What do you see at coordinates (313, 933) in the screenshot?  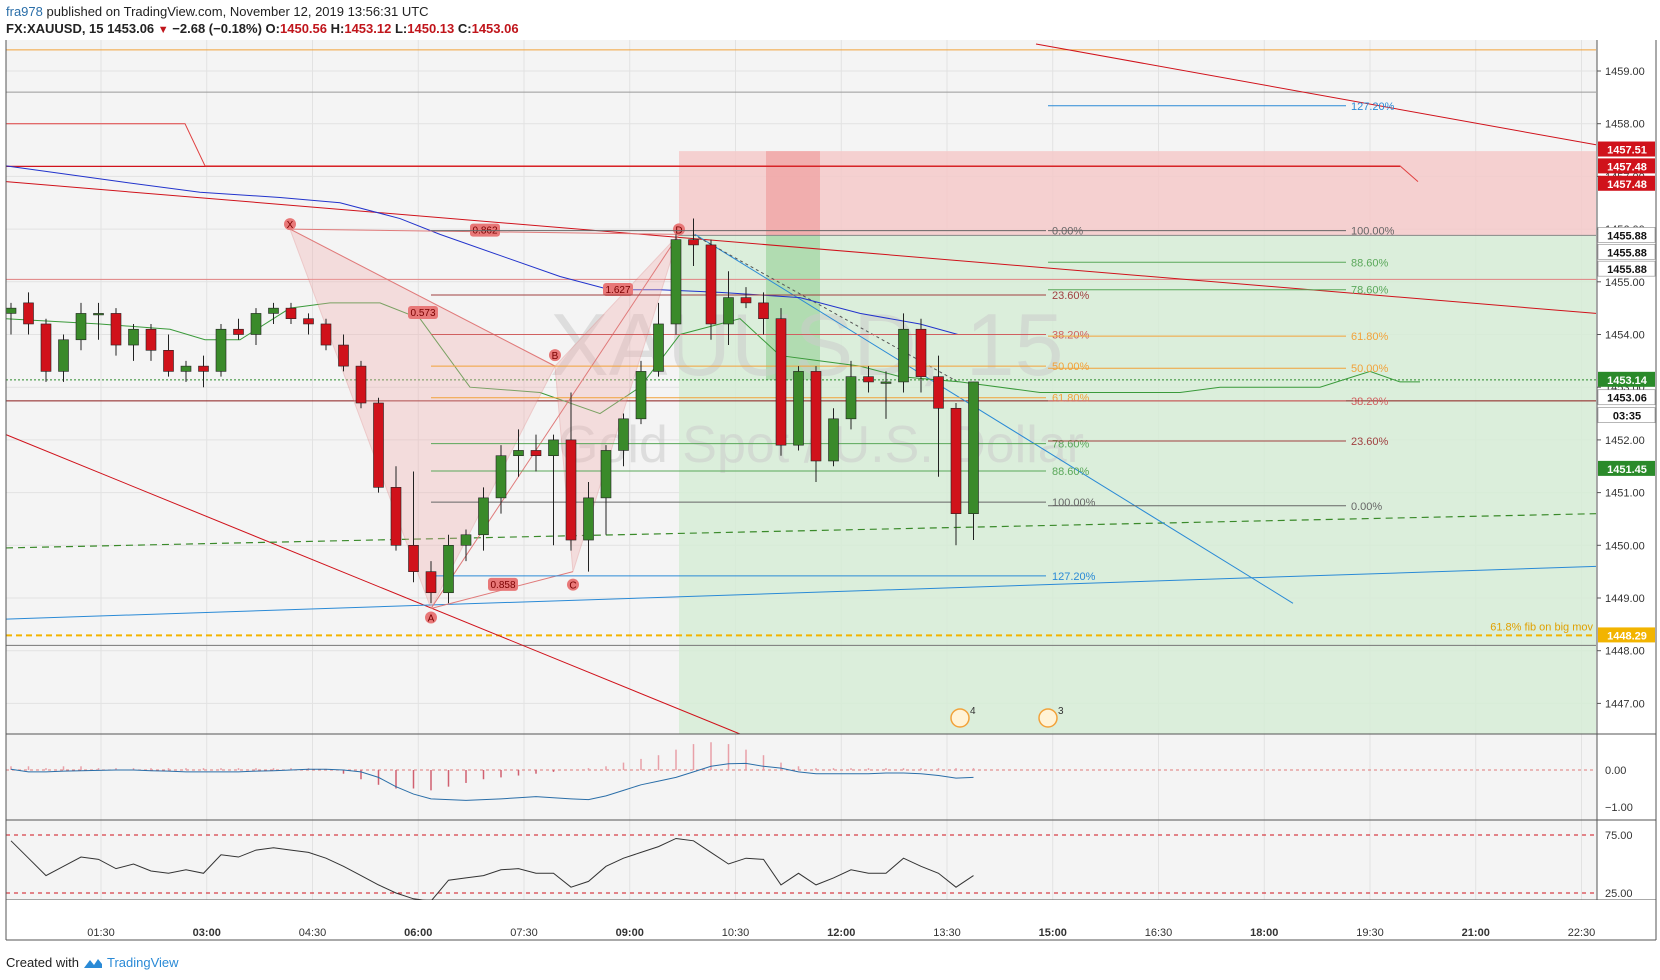 I see `time-tick-label: 04:30` at bounding box center [313, 933].